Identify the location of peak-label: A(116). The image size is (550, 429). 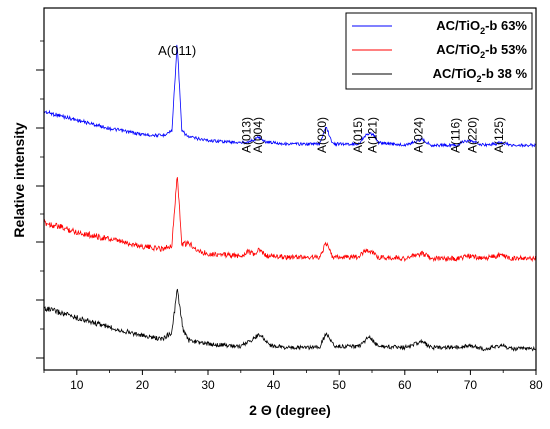
(456, 135).